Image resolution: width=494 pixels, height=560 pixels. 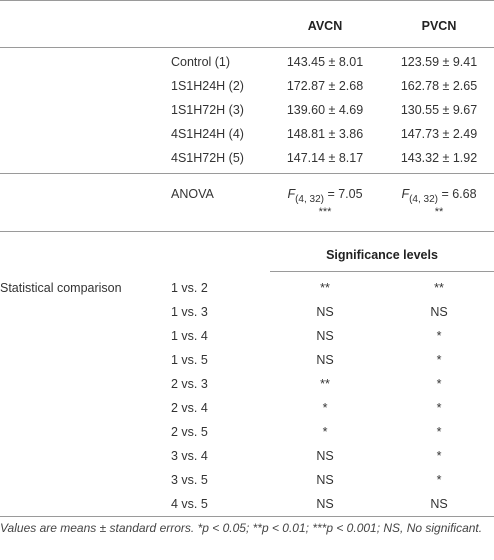 I want to click on anova-avcn: F(4, 32) = 7.05, so click(x=325, y=196).